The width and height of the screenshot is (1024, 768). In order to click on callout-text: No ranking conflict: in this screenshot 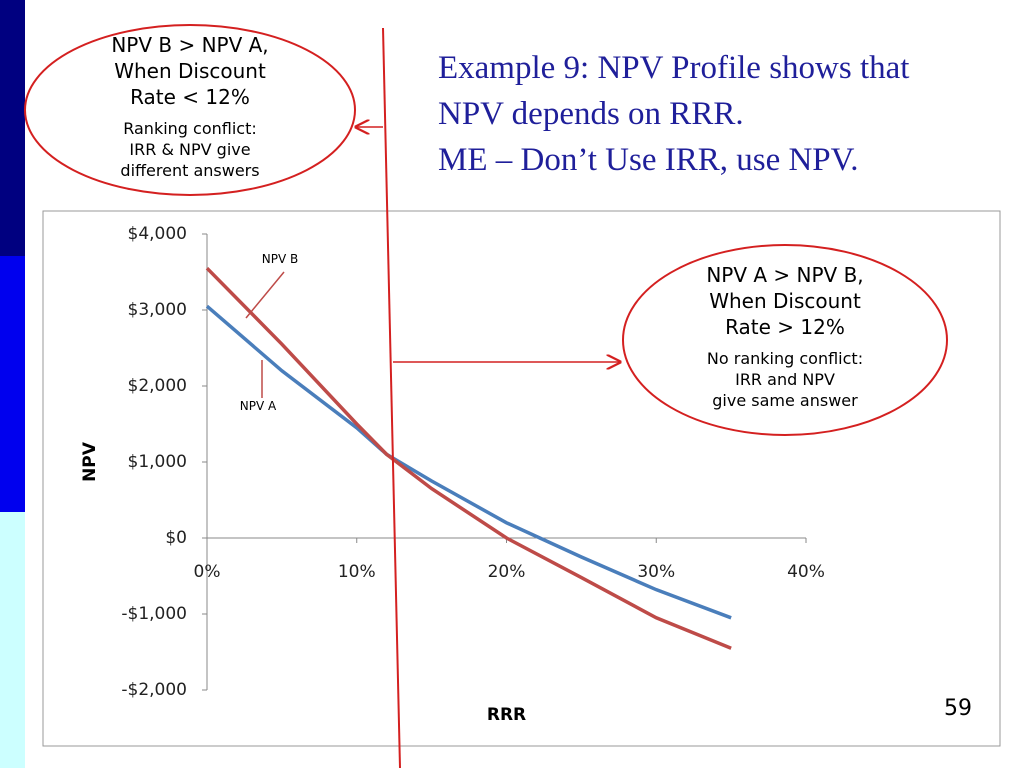, I will do `click(785, 358)`.